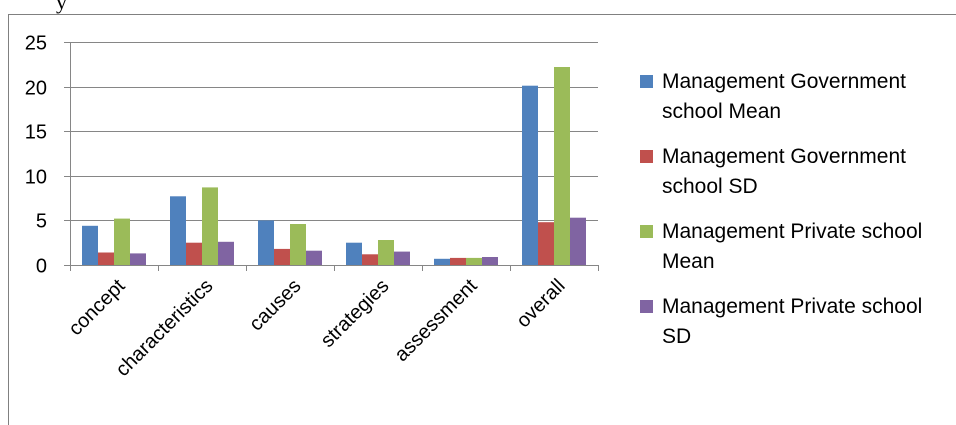  I want to click on y-tick-label: 15, so click(36, 133).